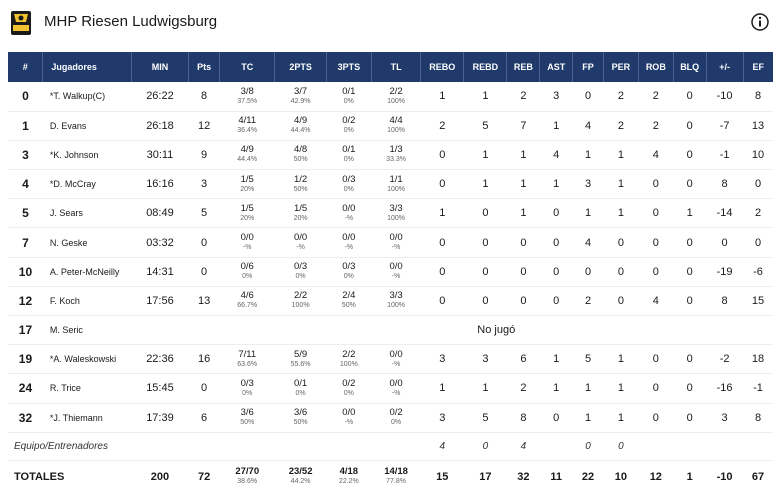 This screenshot has height=497, width=780. Describe the element at coordinates (621, 418) in the screenshot. I see `player-per: 1` at that location.